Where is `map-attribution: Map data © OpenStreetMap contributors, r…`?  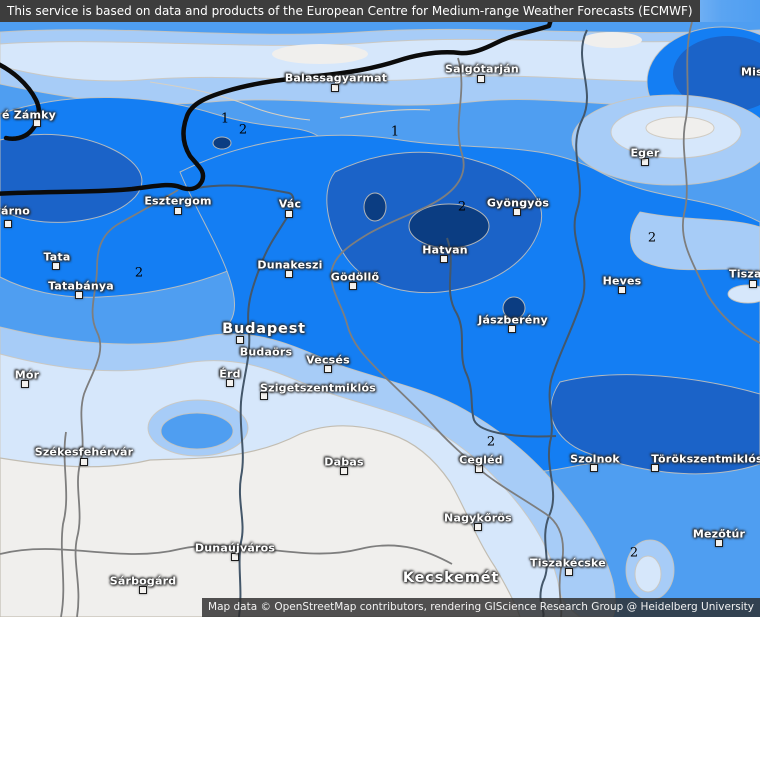 map-attribution: Map data © OpenStreetMap contributors, r… is located at coordinates (481, 607).